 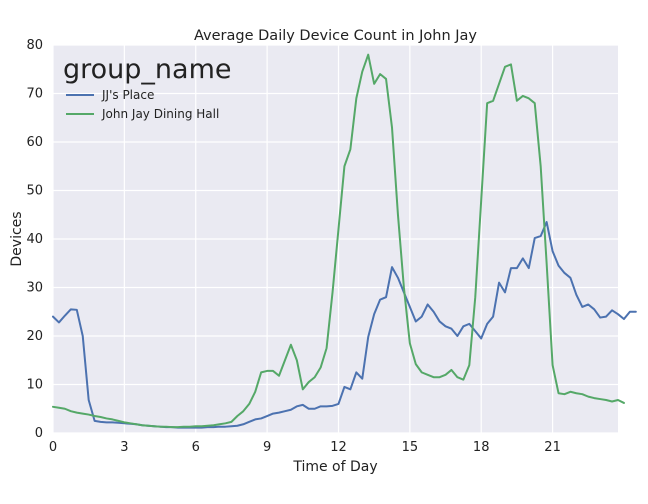 I want to click on y-tick-label: 70, so click(x=34, y=94).